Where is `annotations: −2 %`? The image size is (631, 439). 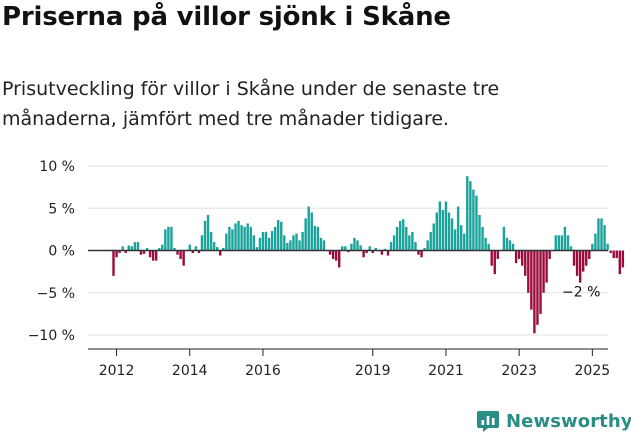
annotations: −2 % is located at coordinates (581, 292).